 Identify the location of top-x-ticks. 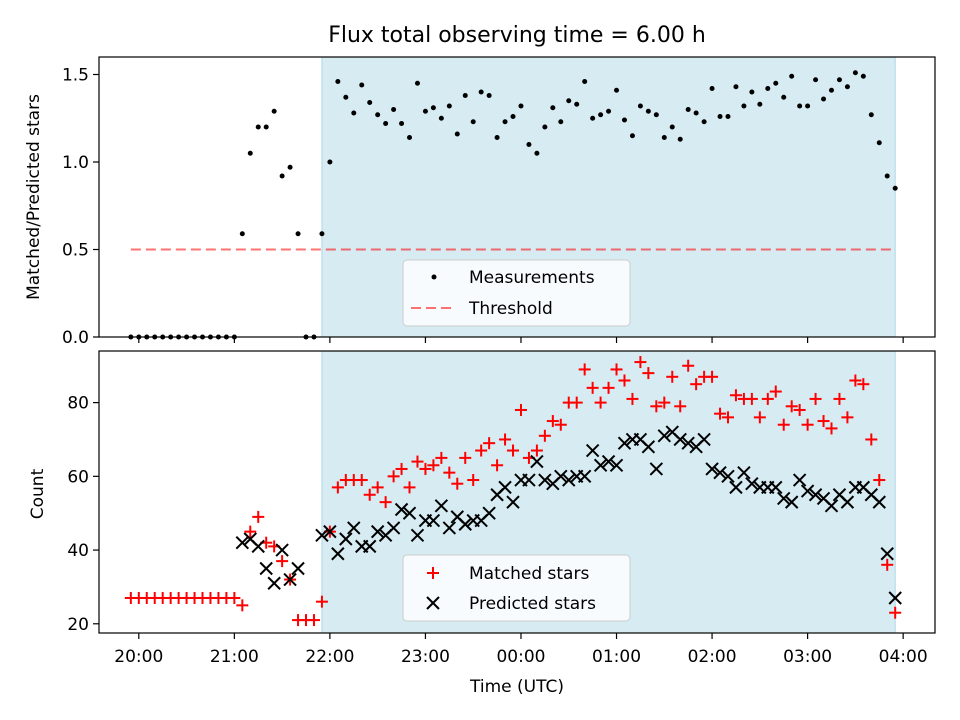
(521, 340).